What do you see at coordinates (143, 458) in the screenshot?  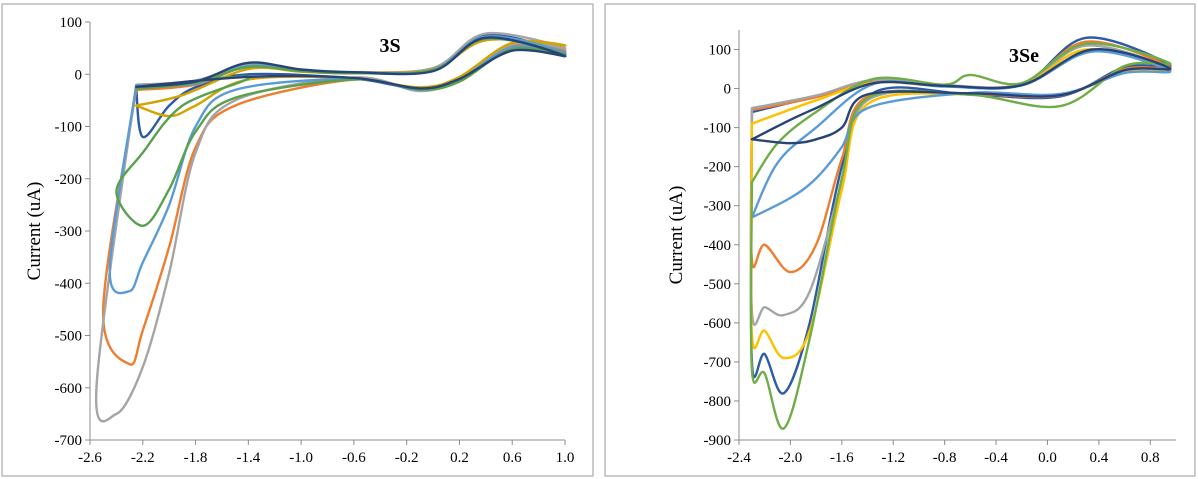 I see `x-tick-label: -2.2` at bounding box center [143, 458].